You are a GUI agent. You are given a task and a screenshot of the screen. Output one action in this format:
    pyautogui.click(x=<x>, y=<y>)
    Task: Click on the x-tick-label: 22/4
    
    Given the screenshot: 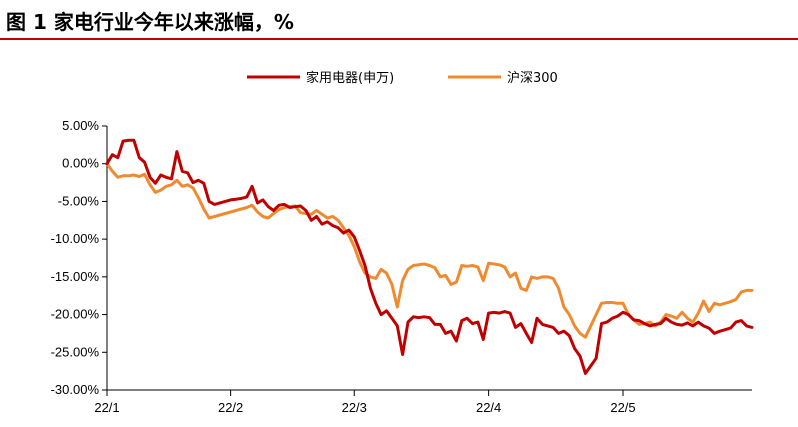 What is the action you would take?
    pyautogui.click(x=488, y=407)
    